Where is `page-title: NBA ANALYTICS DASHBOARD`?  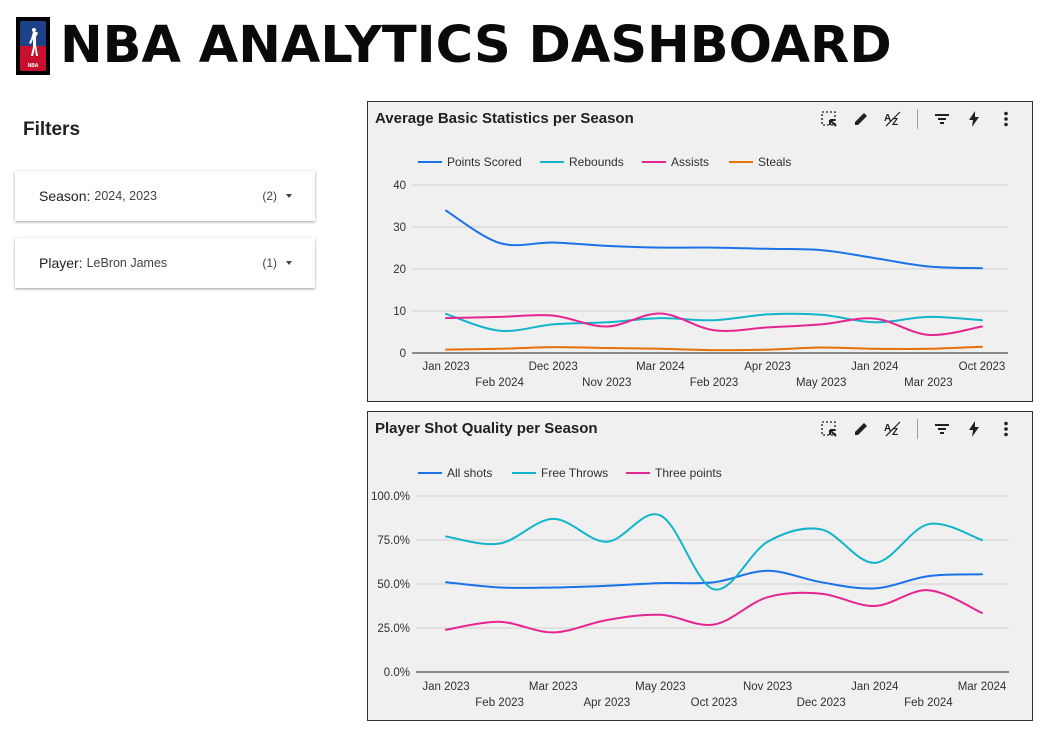
page-title: NBA ANALYTICS DASHBOARD is located at coordinates (476, 45).